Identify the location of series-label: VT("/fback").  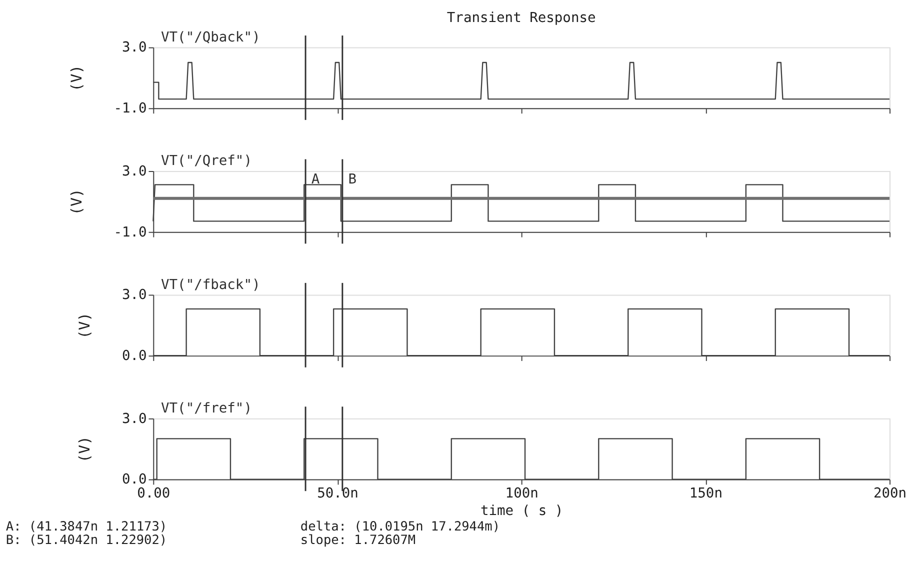
(210, 284).